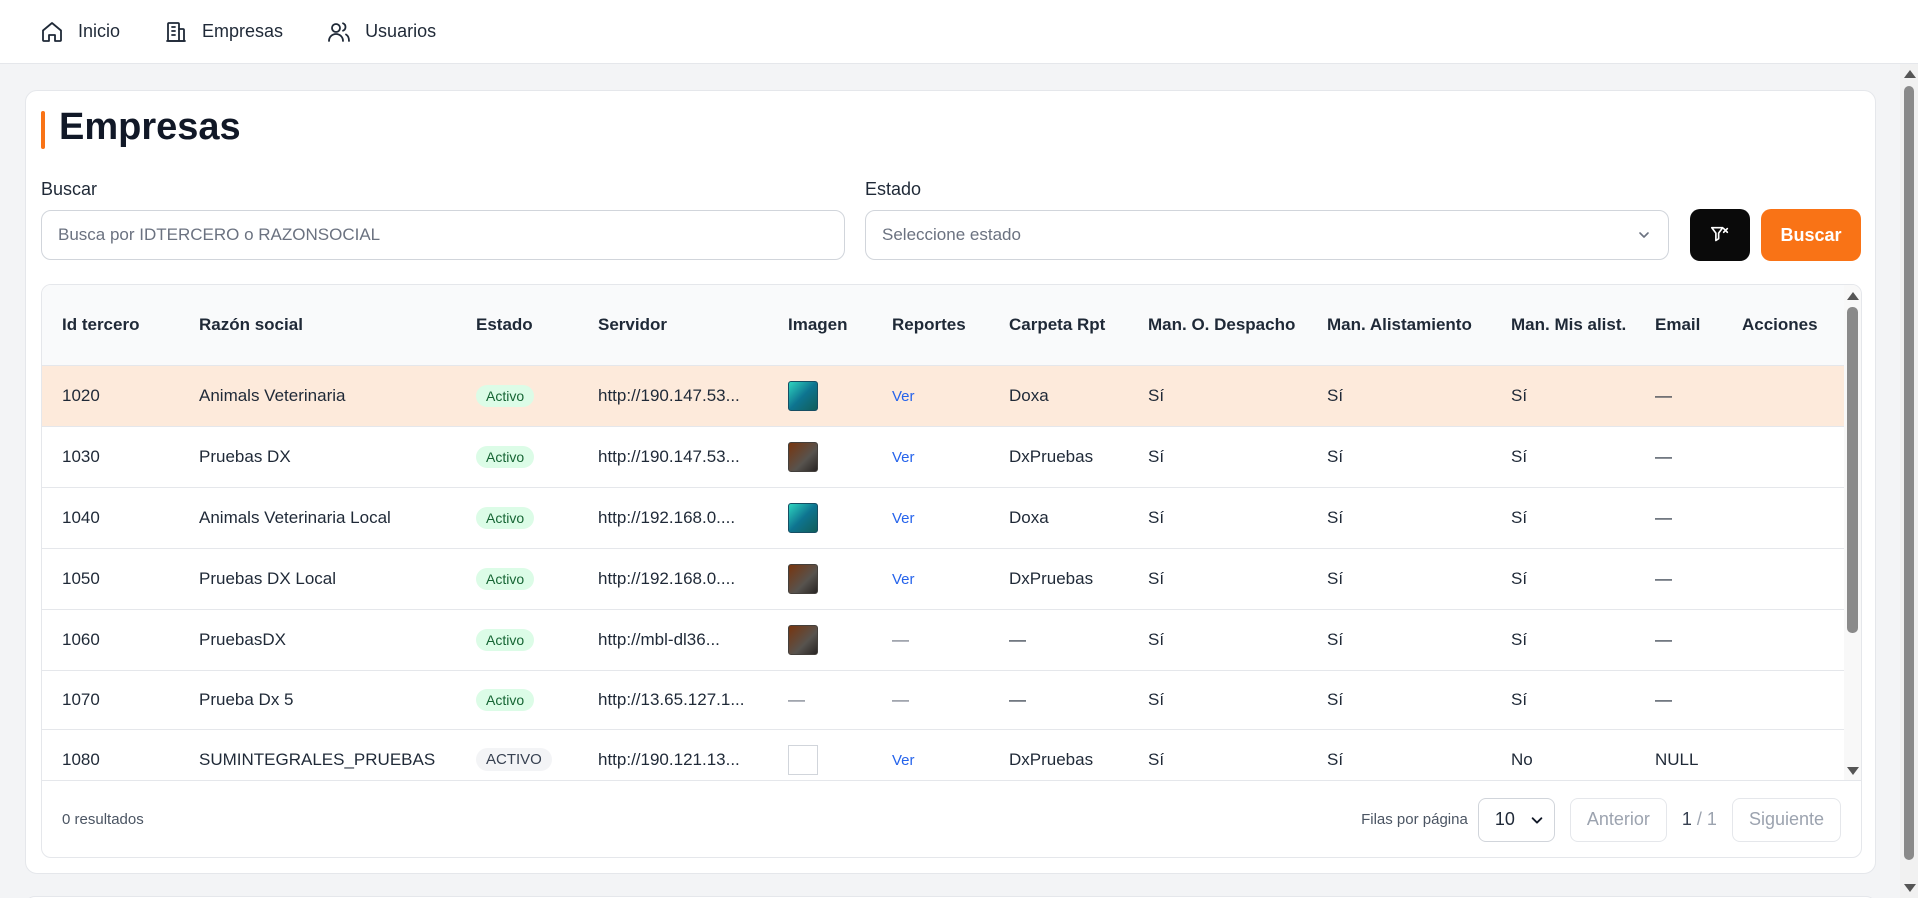 This screenshot has width=1918, height=898. What do you see at coordinates (110, 640) in the screenshot?
I see `cell-id: 1060` at bounding box center [110, 640].